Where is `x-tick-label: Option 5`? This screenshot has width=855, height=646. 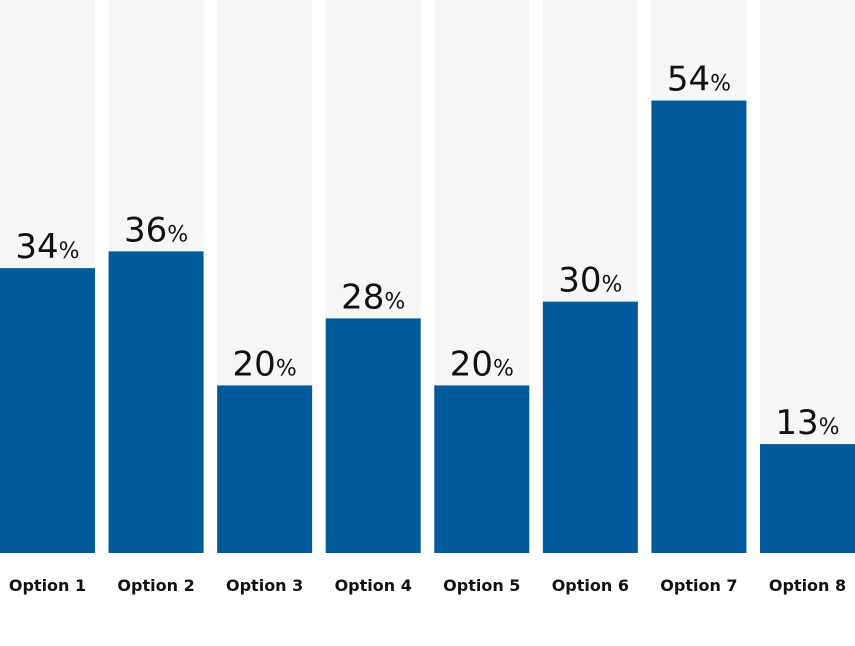 x-tick-label: Option 5 is located at coordinates (481, 585).